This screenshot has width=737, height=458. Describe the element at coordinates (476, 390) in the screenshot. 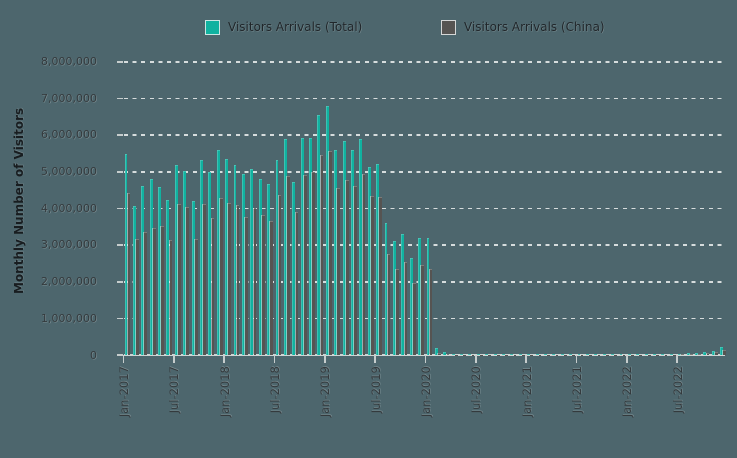

I see `x-tick-label-text: Jul-2020` at that location.